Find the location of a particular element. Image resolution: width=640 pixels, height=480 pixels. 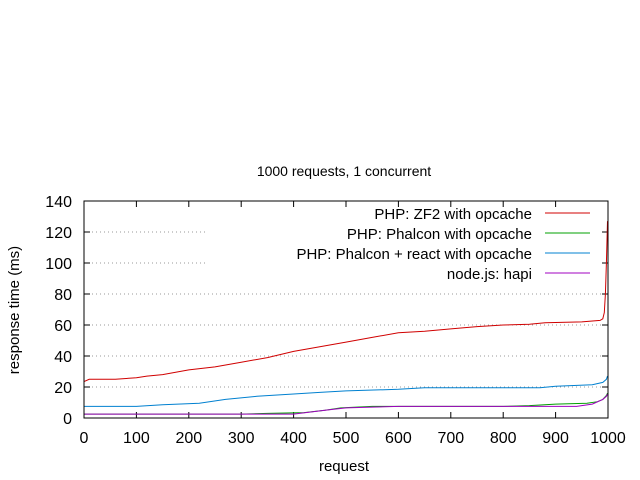

x-tick-label: 200 is located at coordinates (188, 438).